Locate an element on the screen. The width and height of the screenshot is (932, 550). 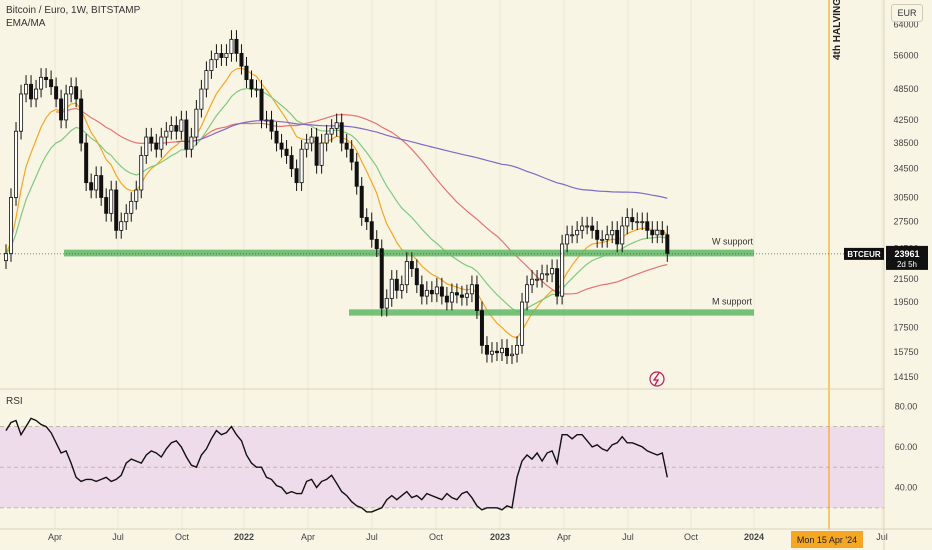
halving-label: 4th HALVING is located at coordinates (837, 30).